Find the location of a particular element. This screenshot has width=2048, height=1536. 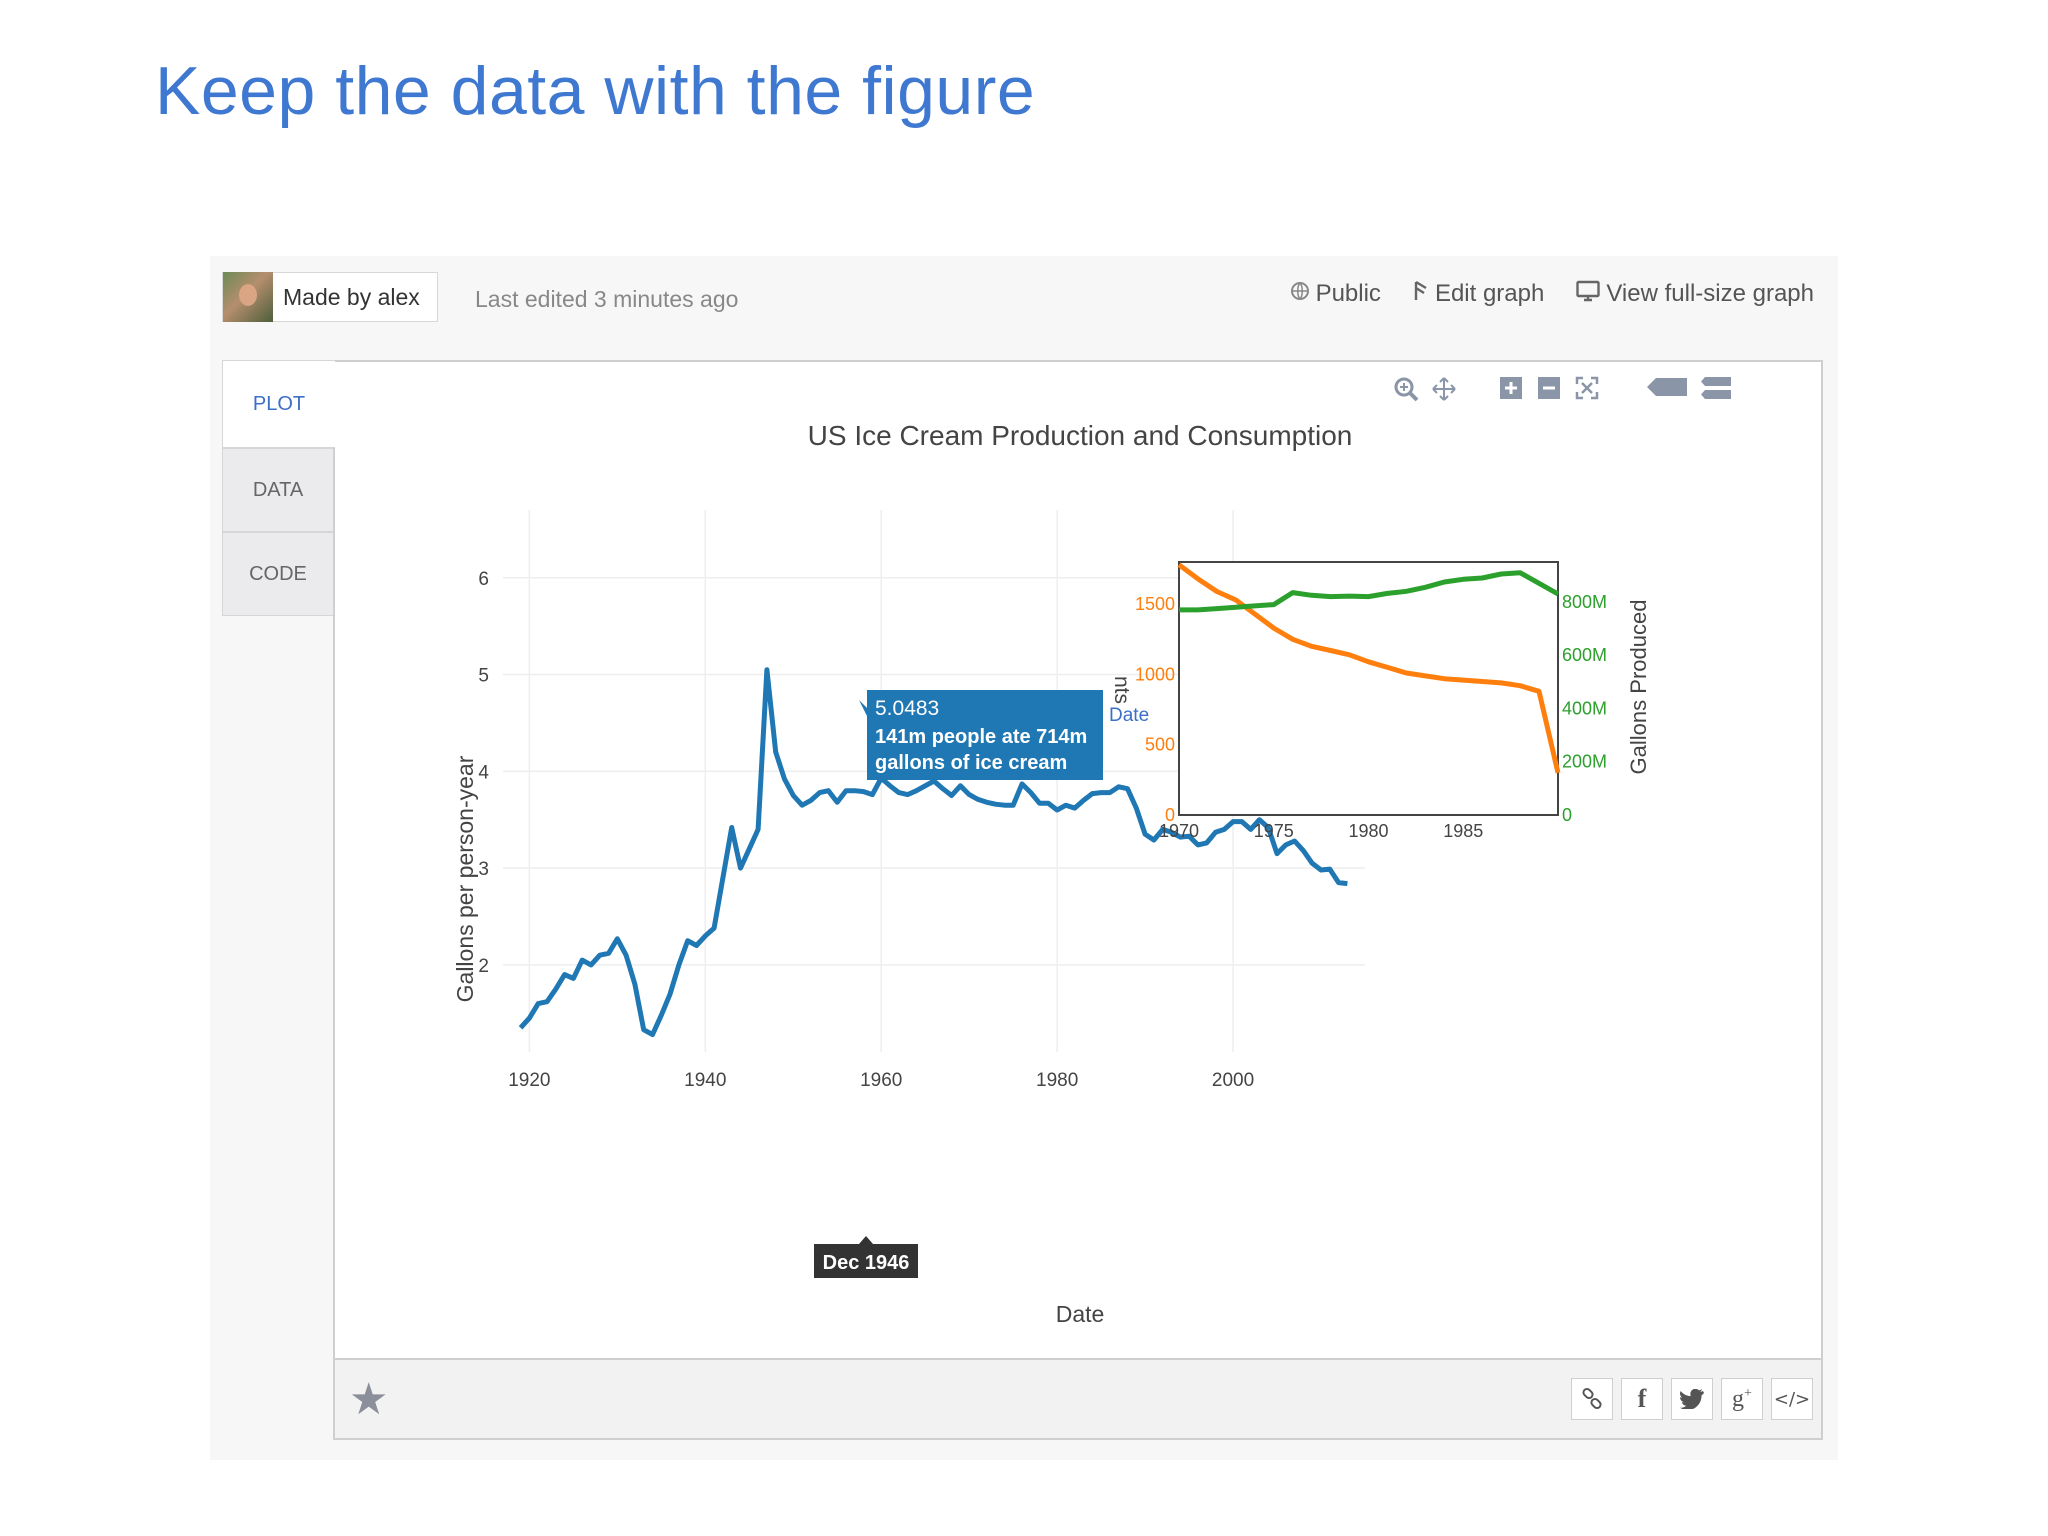

x-tick-label: 1980 is located at coordinates (1057, 1080).